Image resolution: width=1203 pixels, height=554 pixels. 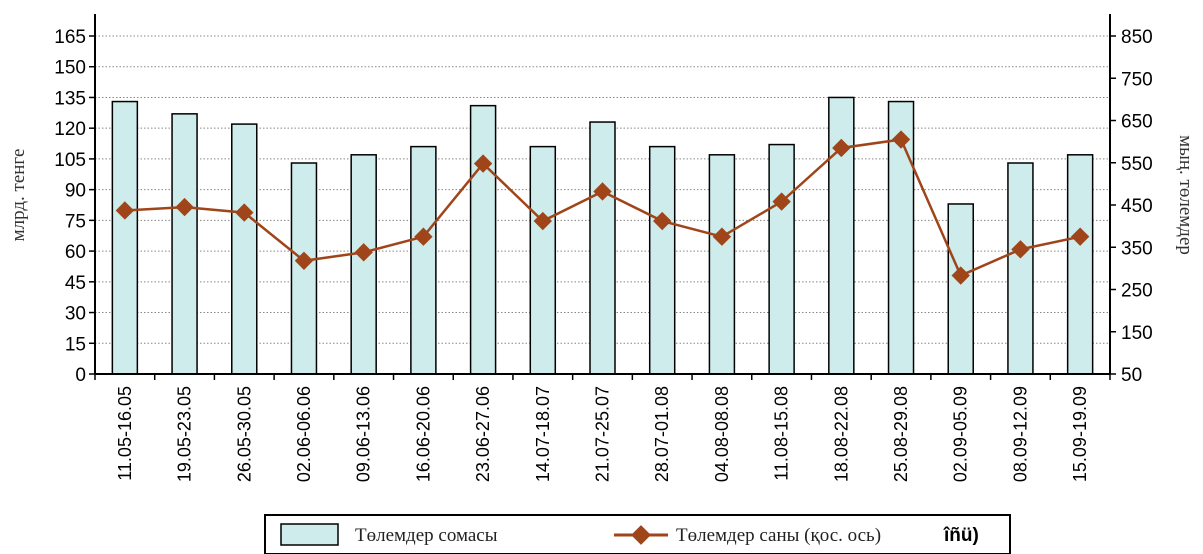 What do you see at coordinates (1185, 195) in the screenshot?
I see `y2-axis-title: мың. төлемдер` at bounding box center [1185, 195].